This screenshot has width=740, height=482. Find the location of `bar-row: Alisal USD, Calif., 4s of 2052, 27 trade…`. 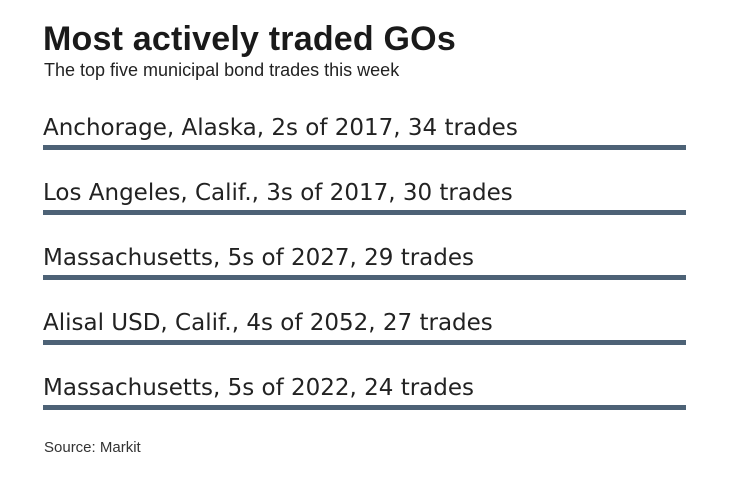

bar-row: Alisal USD, Calif., 4s of 2052, 27 trade… is located at coordinates (364, 325).